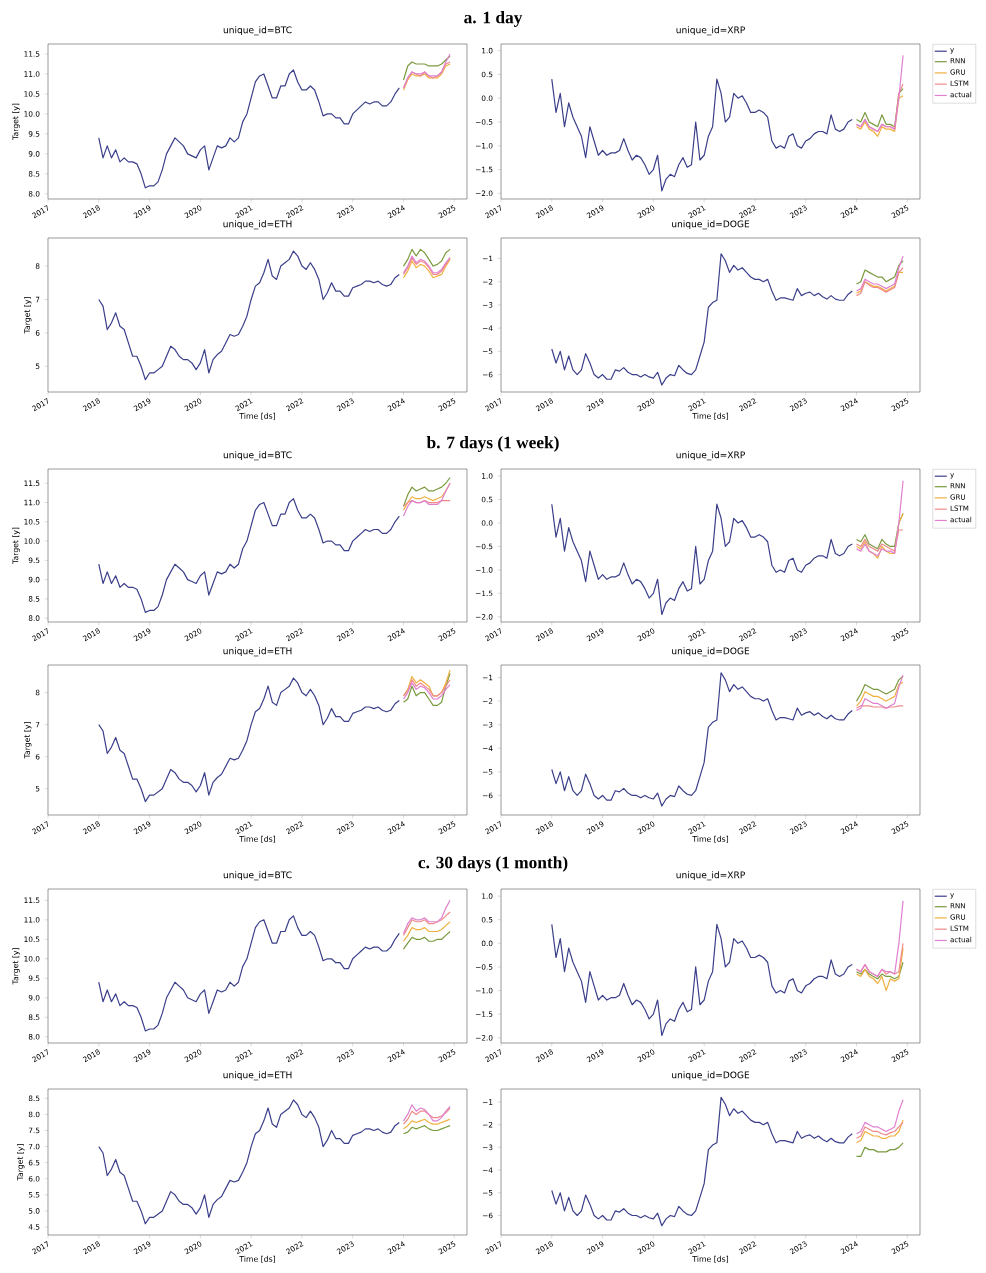 The image size is (986, 1273). Describe the element at coordinates (493, 864) in the screenshot. I see `text: c. 30 days (1 month)` at that location.